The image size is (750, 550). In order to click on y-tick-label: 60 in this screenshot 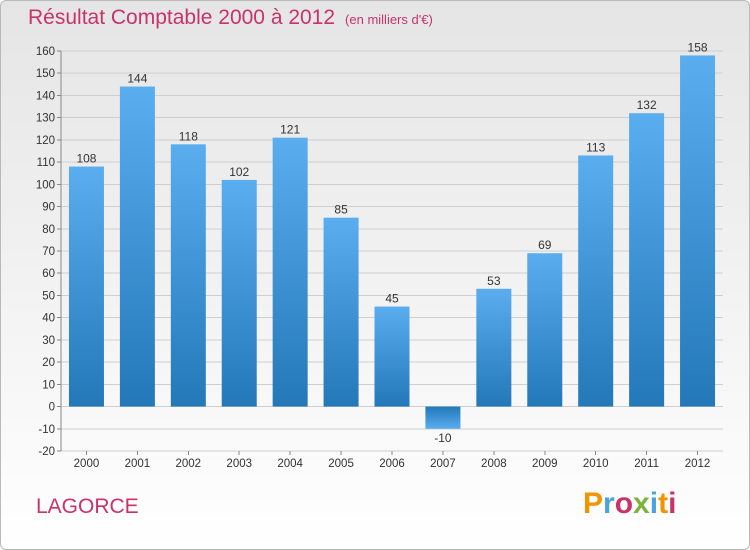, I will do `click(48, 274)`.